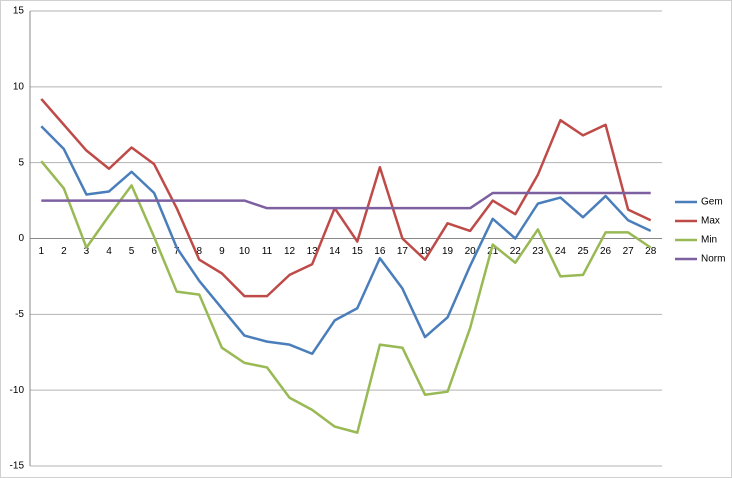  What do you see at coordinates (713, 259) in the screenshot?
I see `legend-label: Norm` at bounding box center [713, 259].